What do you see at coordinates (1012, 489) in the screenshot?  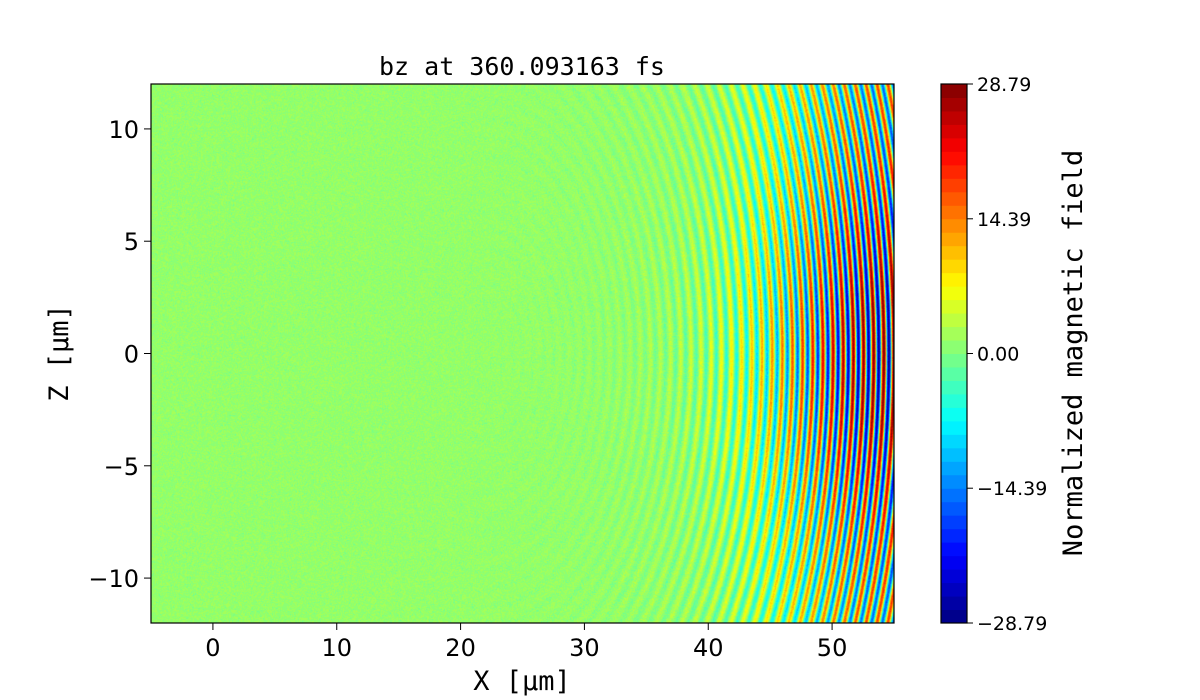 I see `colorbar-tick-label: −14.39` at bounding box center [1012, 489].